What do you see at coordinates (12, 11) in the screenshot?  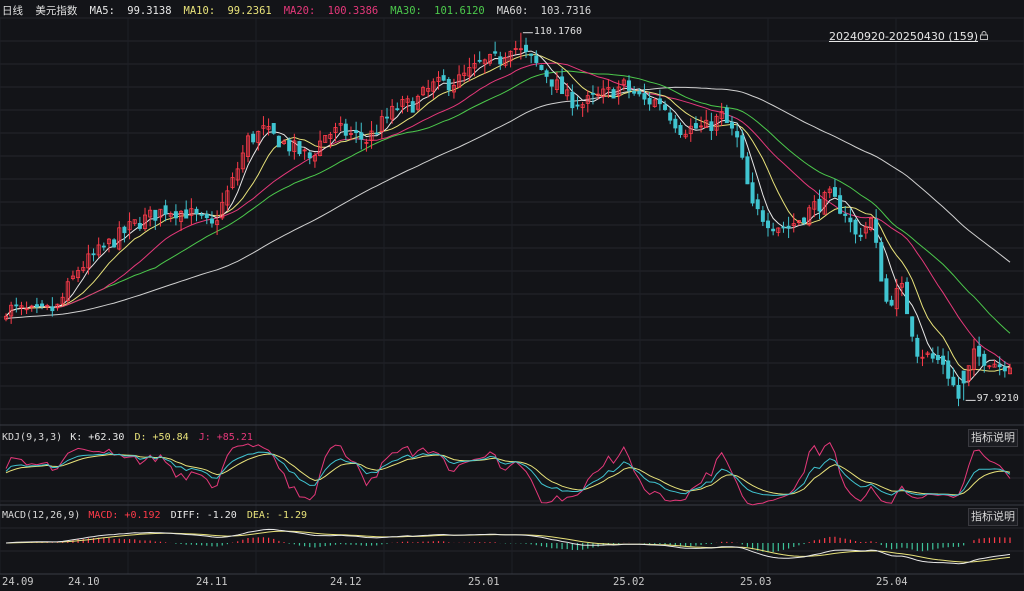 I see `period-label: 日线` at bounding box center [12, 11].